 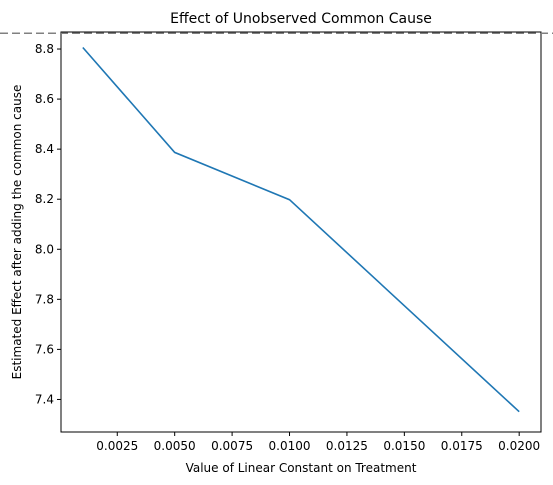 I want to click on x-tick-label: 0.0150, so click(x=404, y=446).